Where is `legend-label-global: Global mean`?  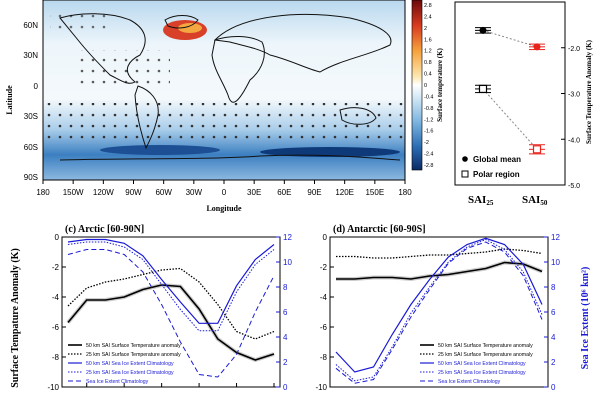
legend-label-global: Global mean is located at coordinates (497, 159).